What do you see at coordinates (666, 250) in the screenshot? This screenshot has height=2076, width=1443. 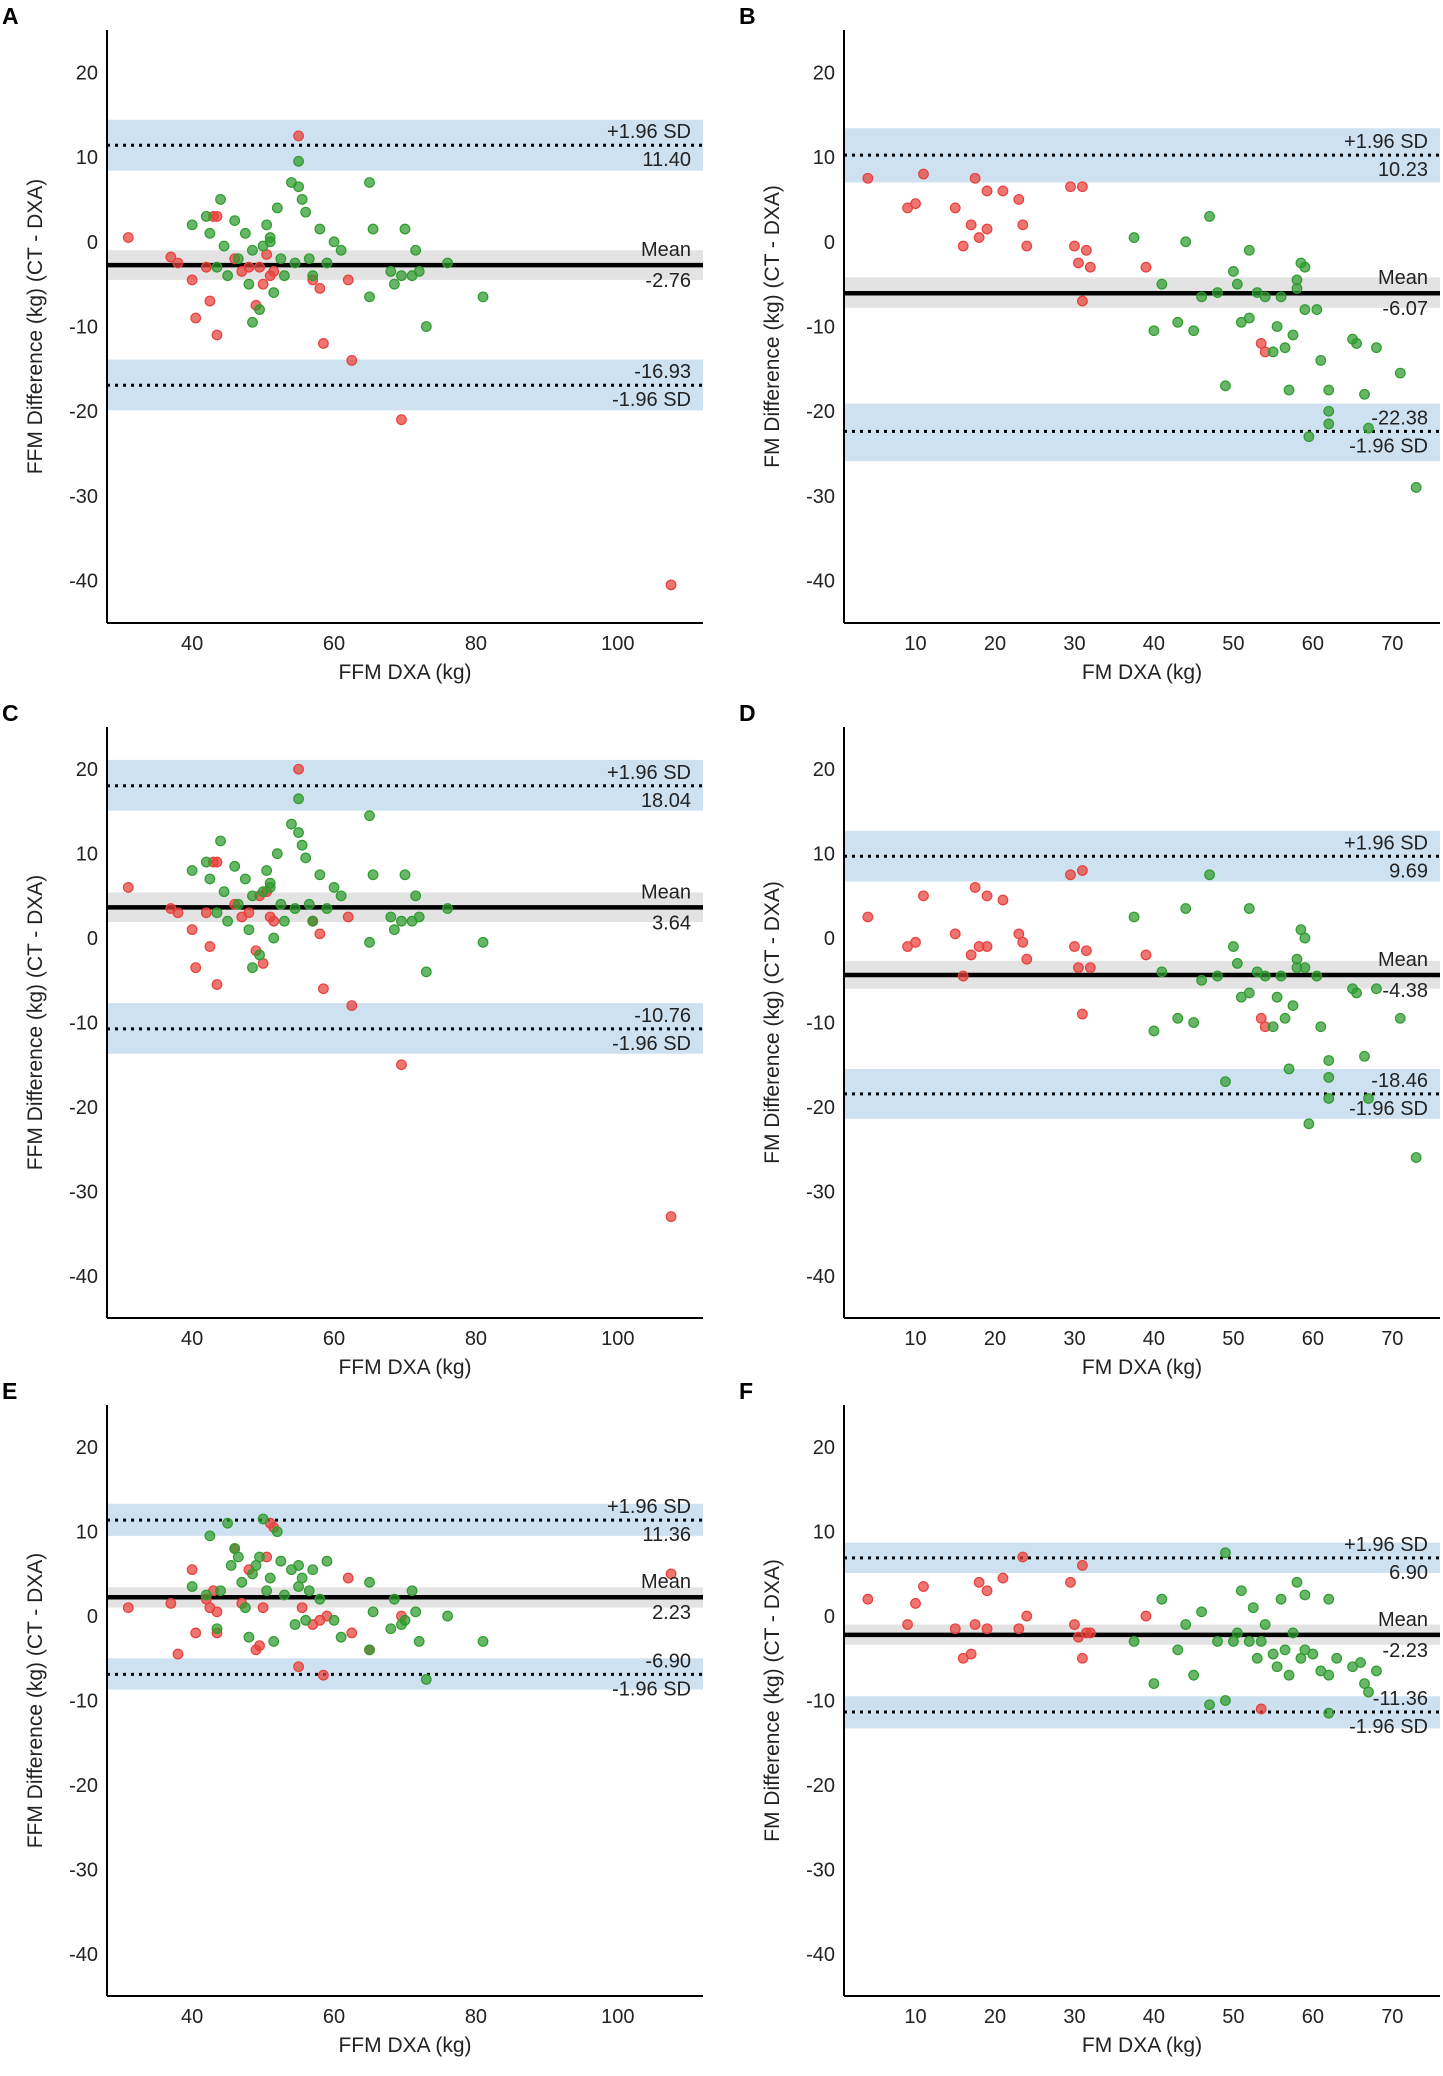 I see `mean-name: Mean` at bounding box center [666, 250].